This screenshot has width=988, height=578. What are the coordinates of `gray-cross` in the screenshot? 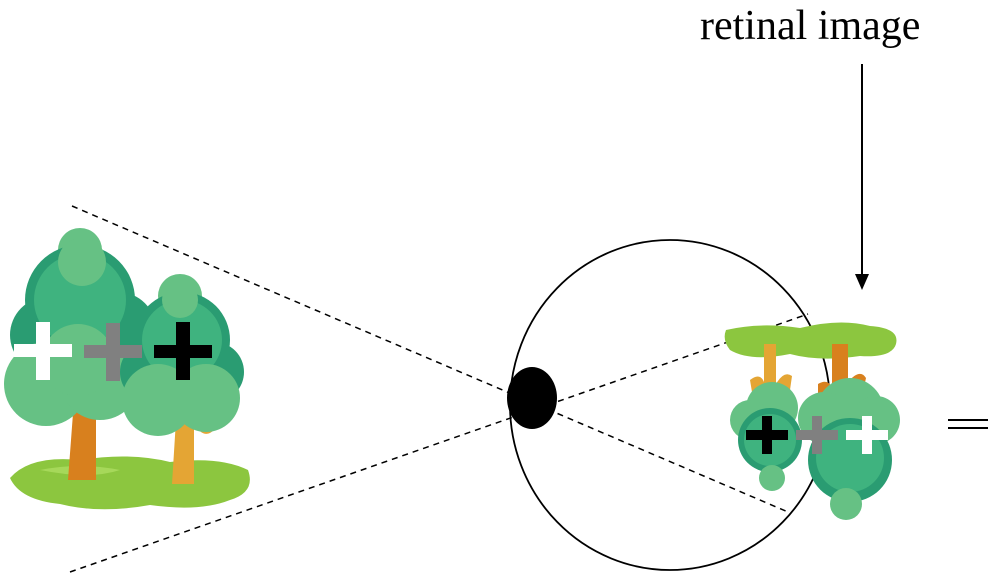 It's located at (113, 352).